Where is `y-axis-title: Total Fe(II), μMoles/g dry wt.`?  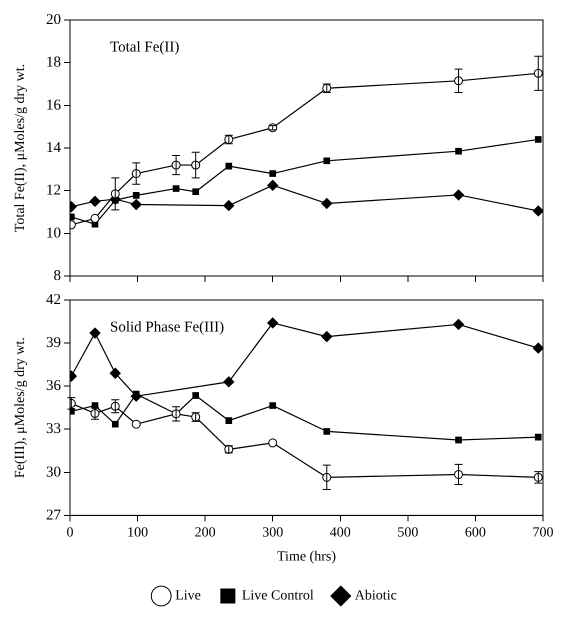
y-axis-title: Total Fe(II), μMoles/g dry wt. is located at coordinates (20, 148).